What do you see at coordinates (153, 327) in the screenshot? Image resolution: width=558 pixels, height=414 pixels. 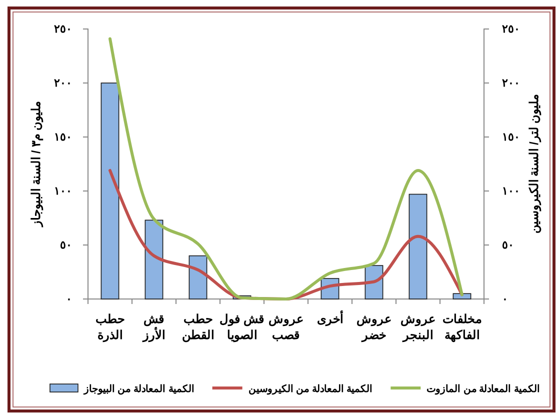 I see `x-tick-label: قش الأرز` at bounding box center [153, 327].